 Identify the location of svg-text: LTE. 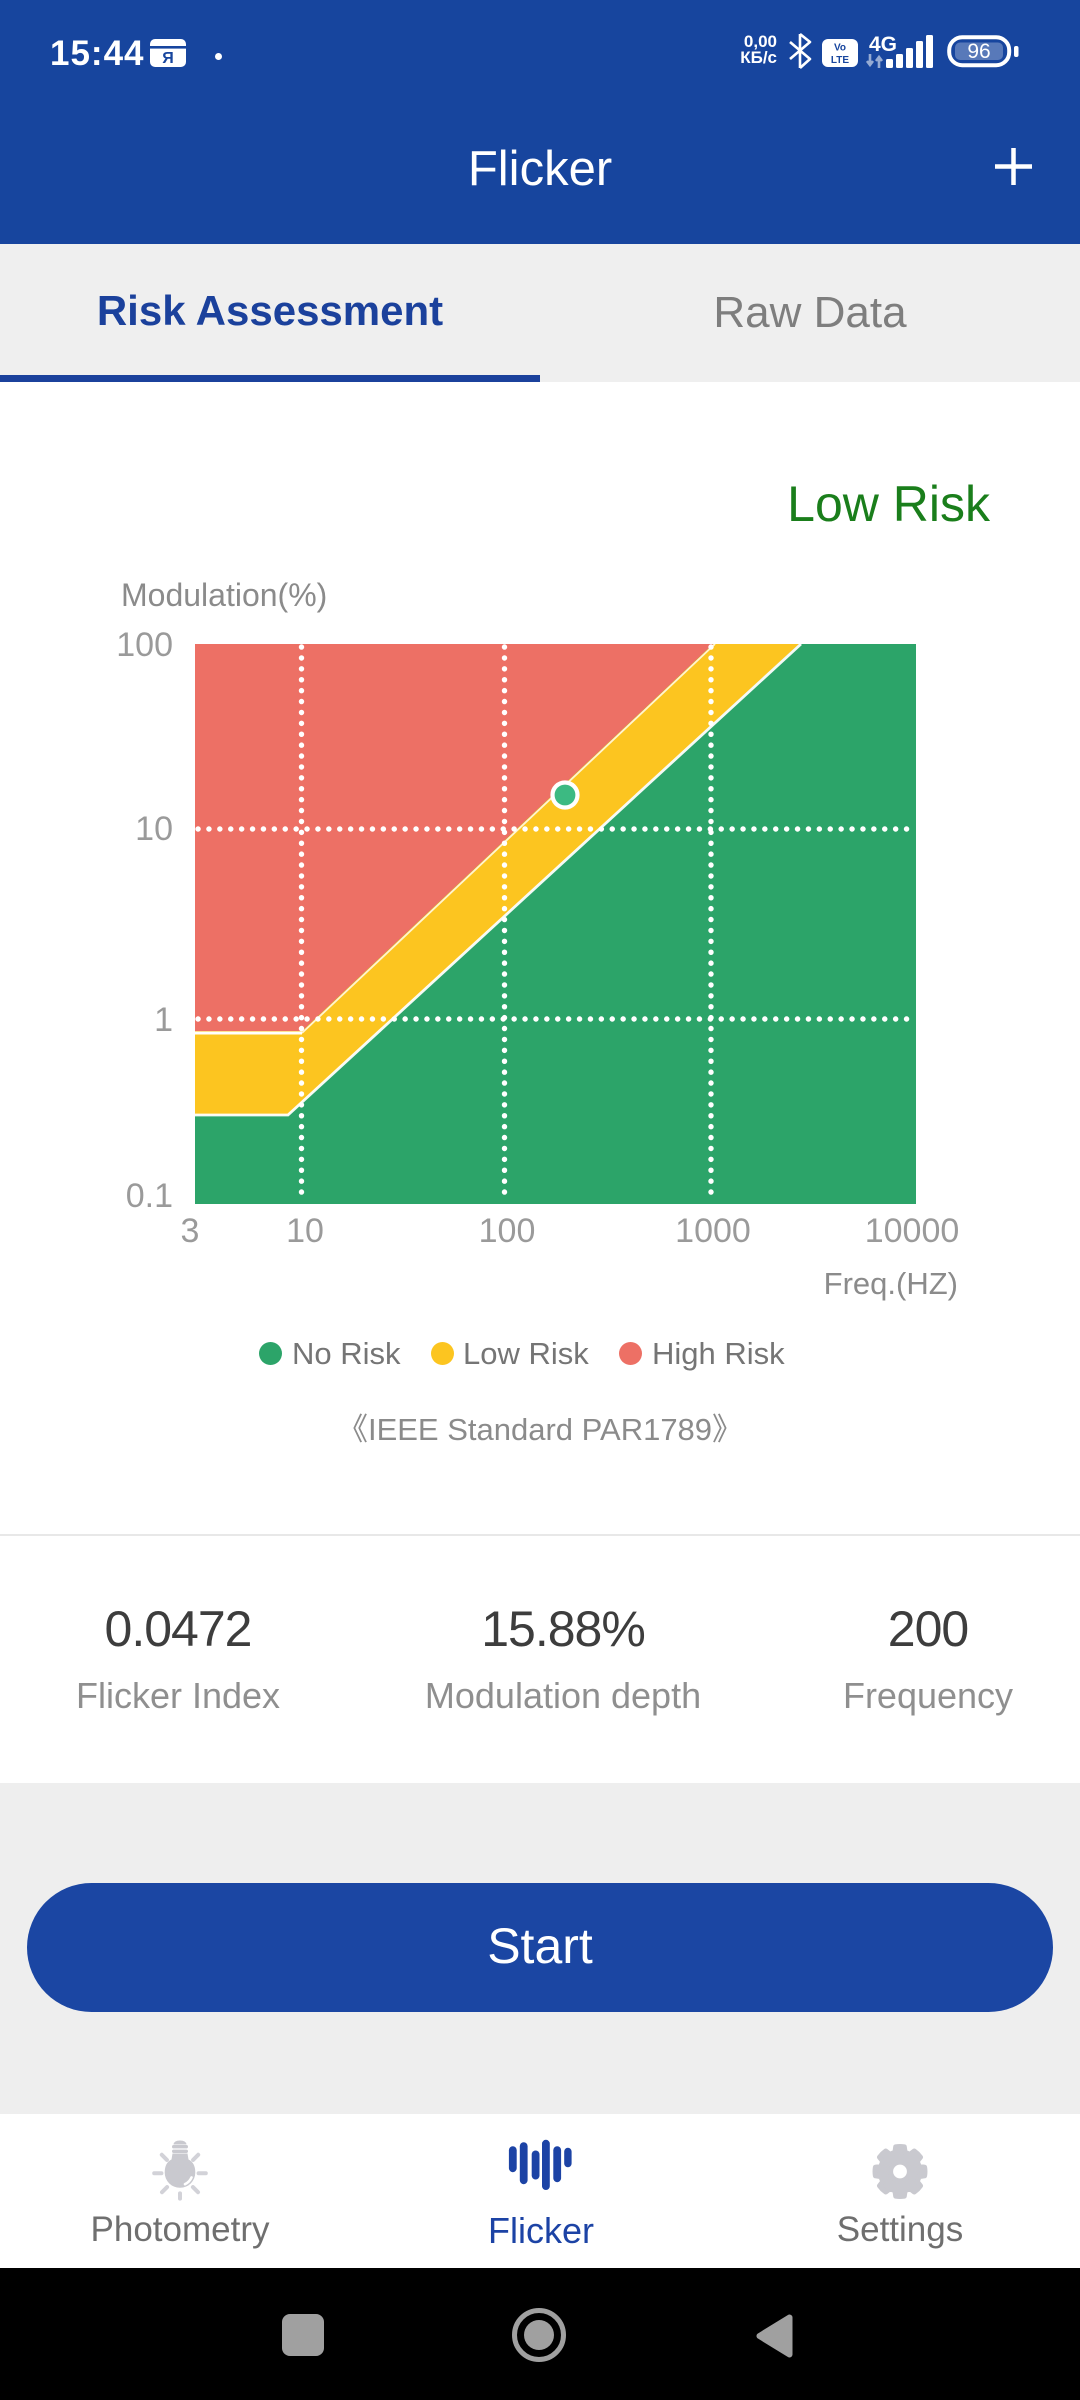
(840, 60).